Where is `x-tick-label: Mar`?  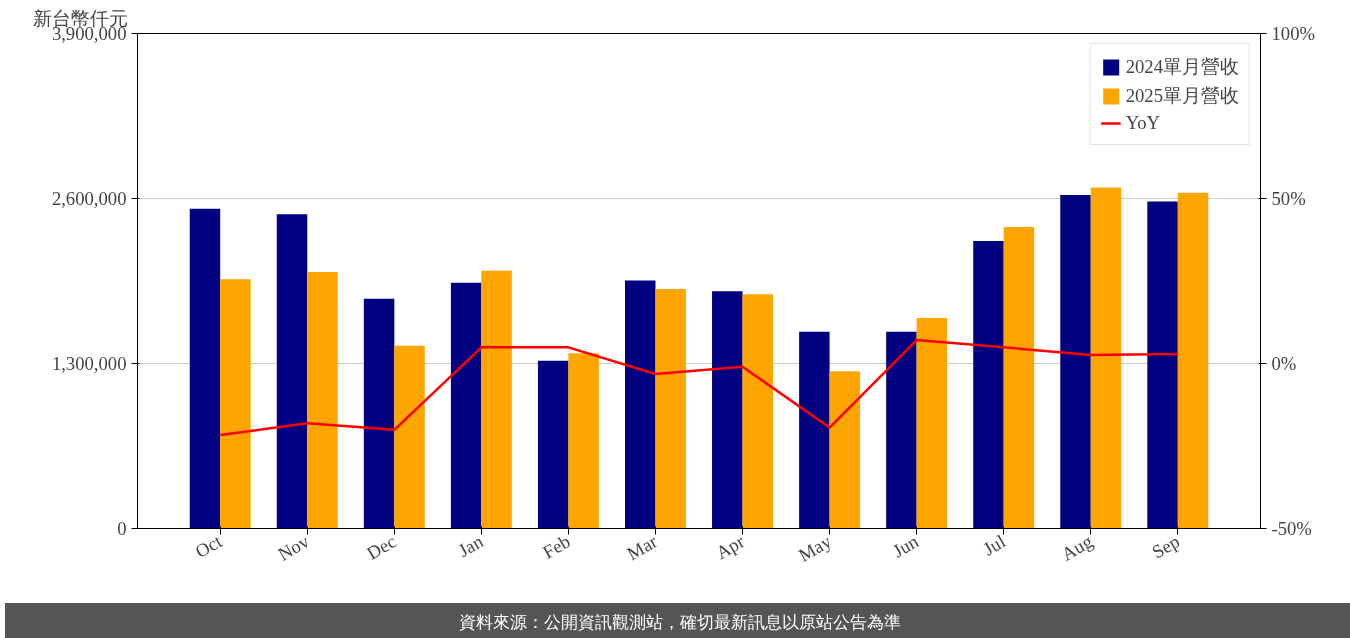
x-tick-label: Mar is located at coordinates (642, 547).